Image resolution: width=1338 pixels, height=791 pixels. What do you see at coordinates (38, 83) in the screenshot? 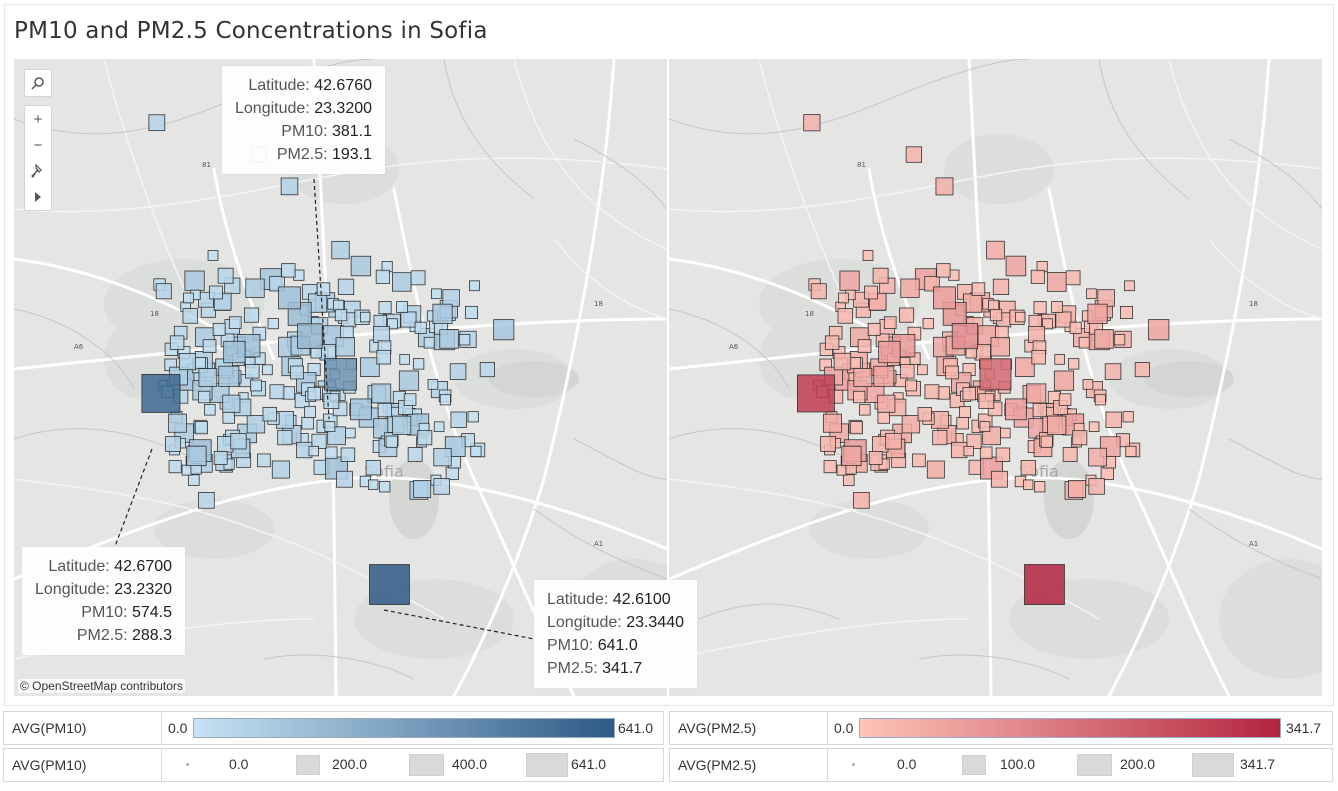
I see `search-icon` at bounding box center [38, 83].